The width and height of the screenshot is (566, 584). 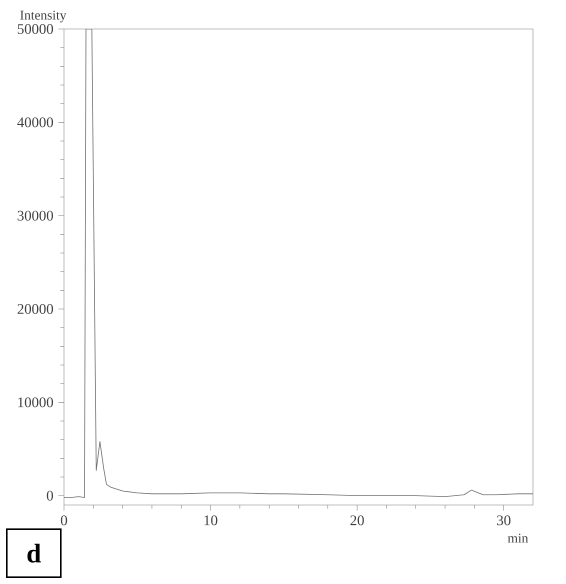 I want to click on y-tick-label: 50000, so click(x=36, y=29).